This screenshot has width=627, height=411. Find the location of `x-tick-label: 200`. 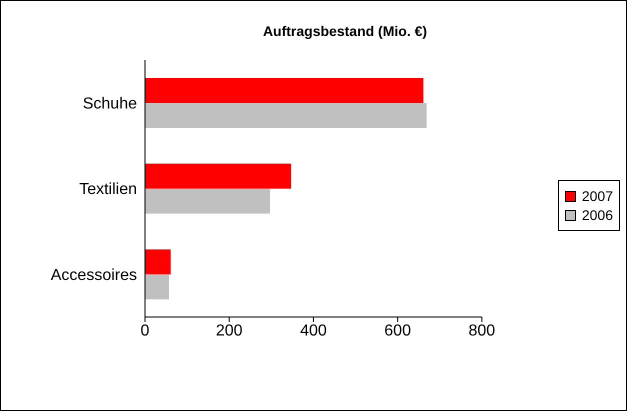

x-tick-label: 200 is located at coordinates (229, 331).